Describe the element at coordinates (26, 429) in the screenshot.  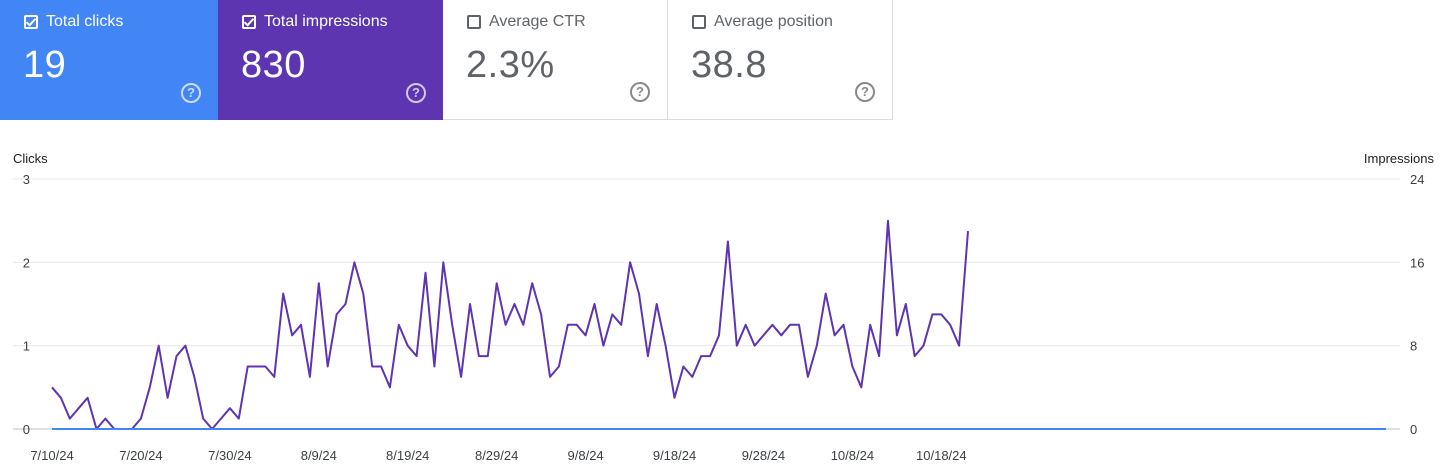
I see `left-tick-label: 0` at that location.